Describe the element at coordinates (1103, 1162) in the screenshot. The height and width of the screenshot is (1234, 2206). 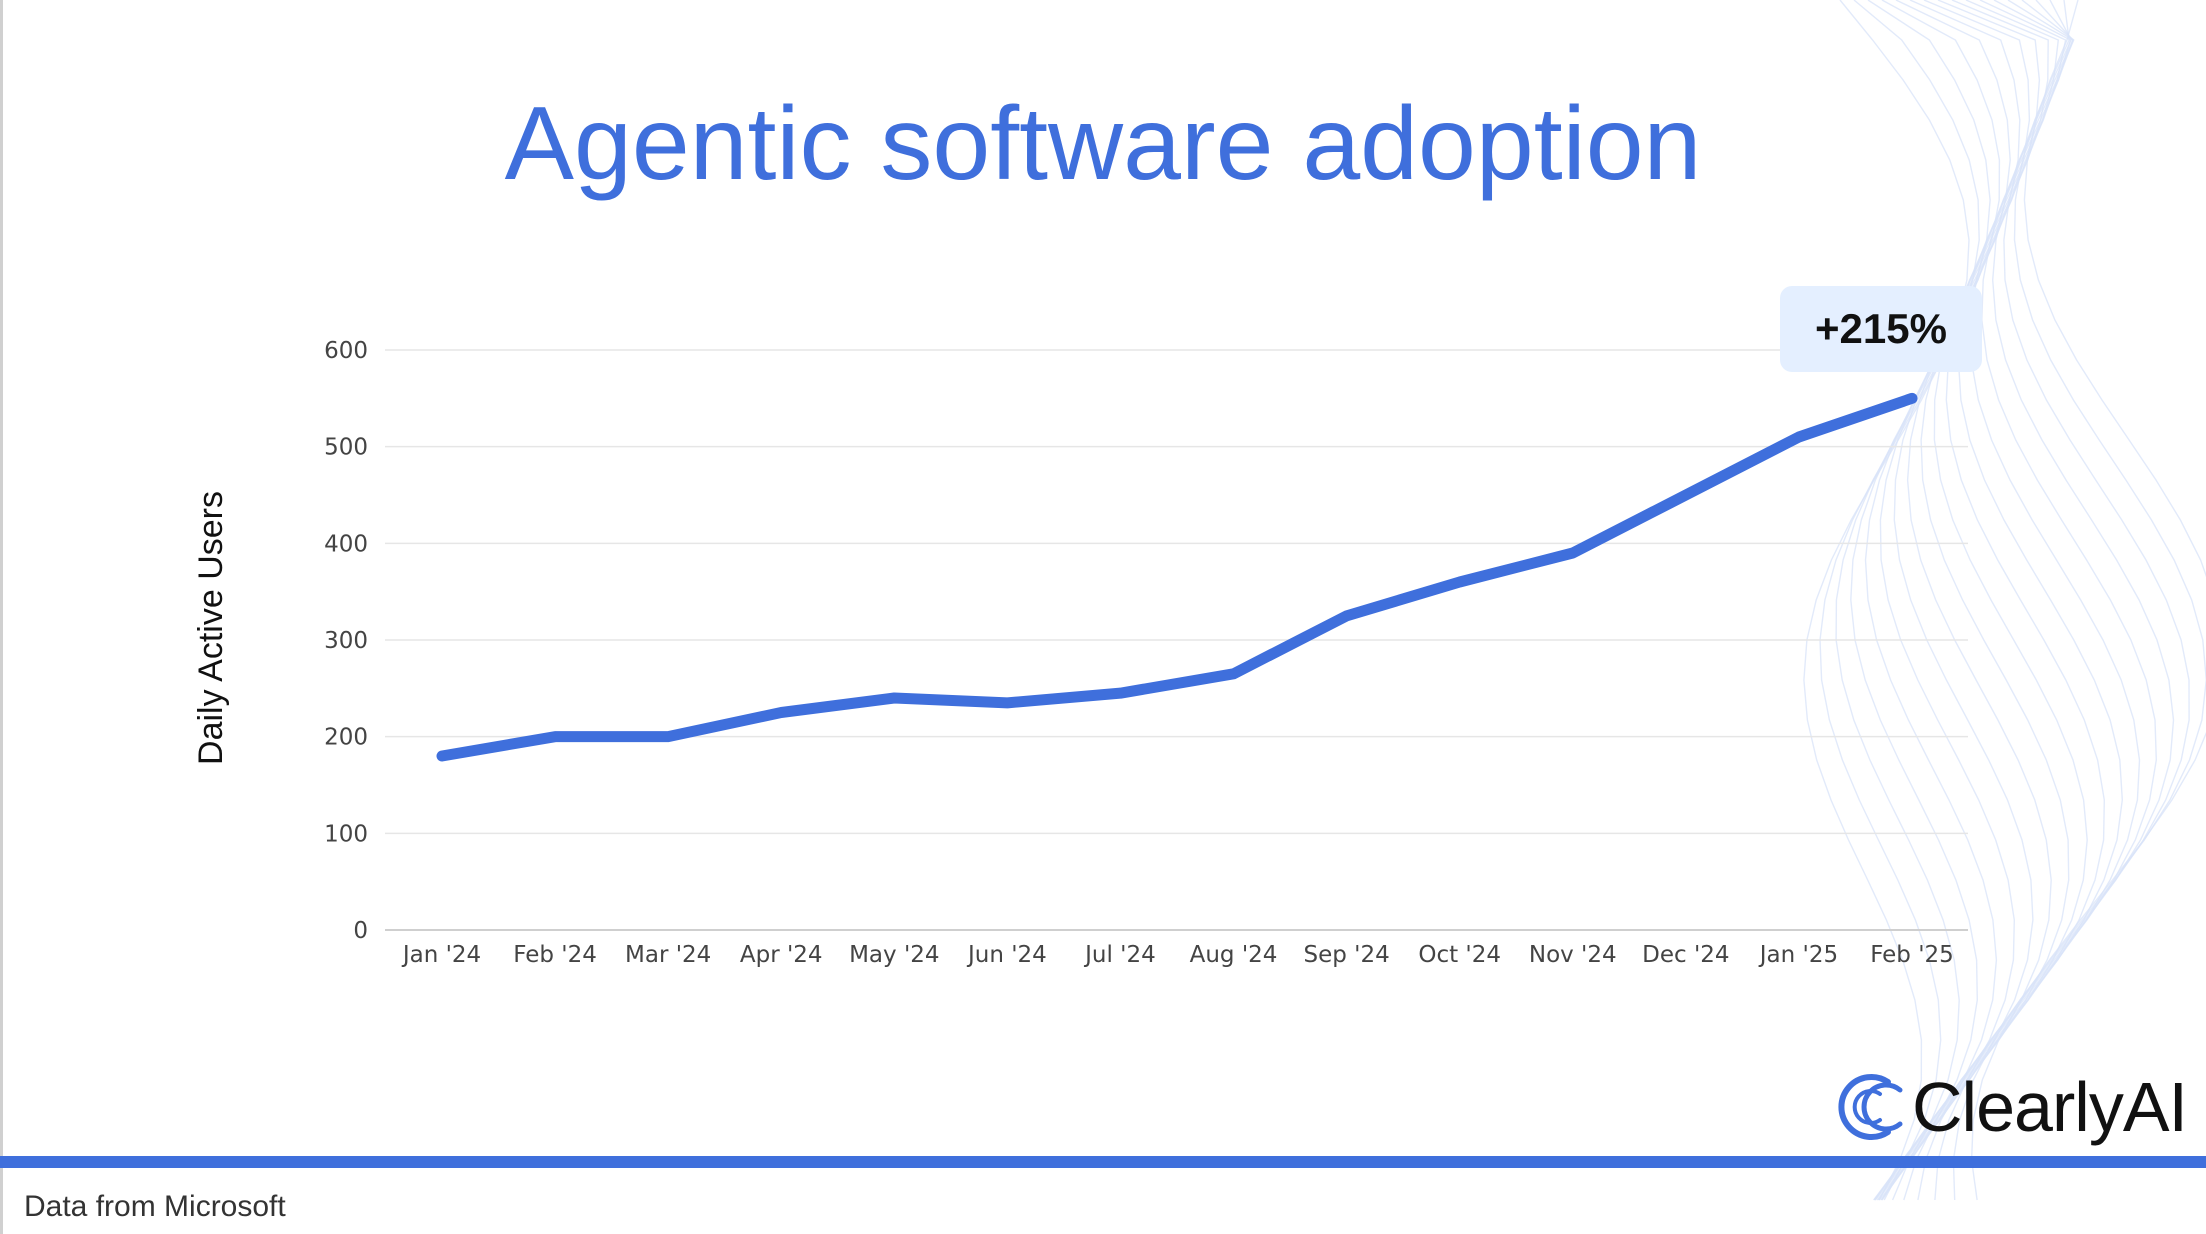
I see `bottom-accent-bar` at that location.